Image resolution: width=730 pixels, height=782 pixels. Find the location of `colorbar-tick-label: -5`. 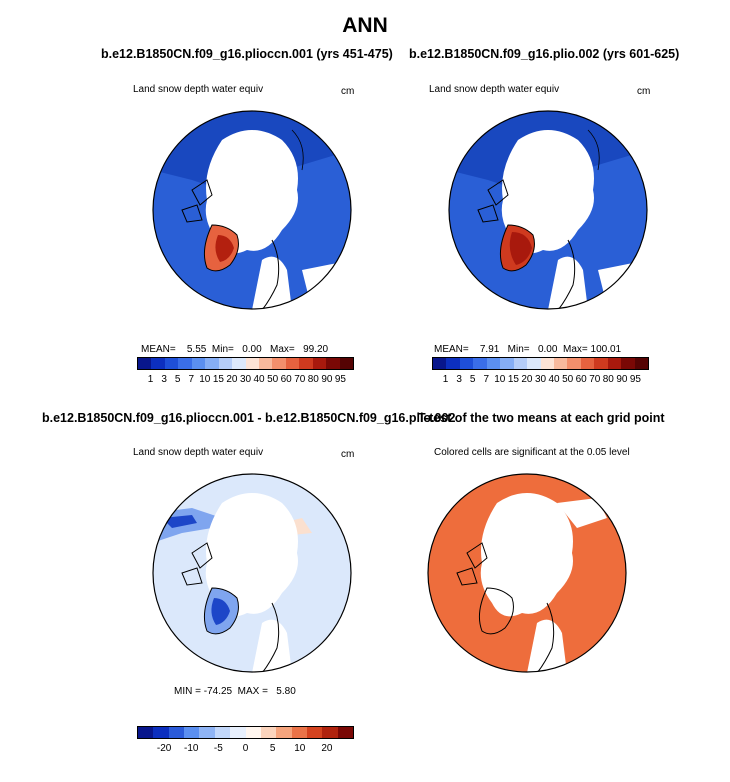

colorbar-tick-label: -5 is located at coordinates (218, 748).